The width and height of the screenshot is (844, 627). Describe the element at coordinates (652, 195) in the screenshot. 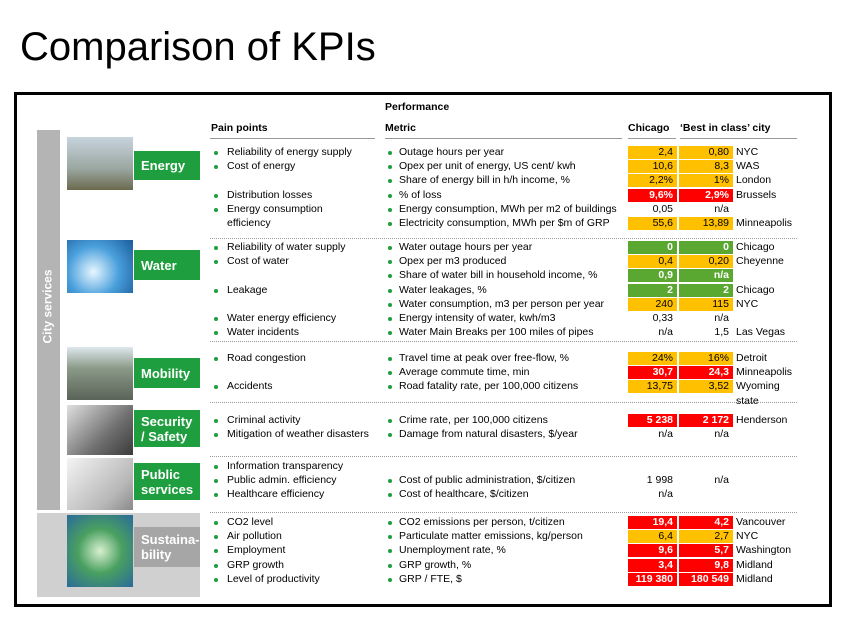

I see `chicago-value: 9,6%` at that location.